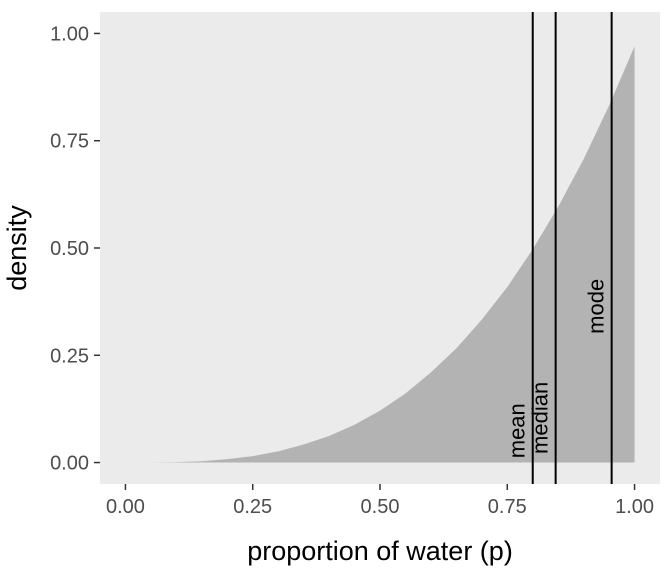 The width and height of the screenshot is (672, 576). Describe the element at coordinates (252, 507) in the screenshot. I see `x-tick-label: 0.25` at that location.